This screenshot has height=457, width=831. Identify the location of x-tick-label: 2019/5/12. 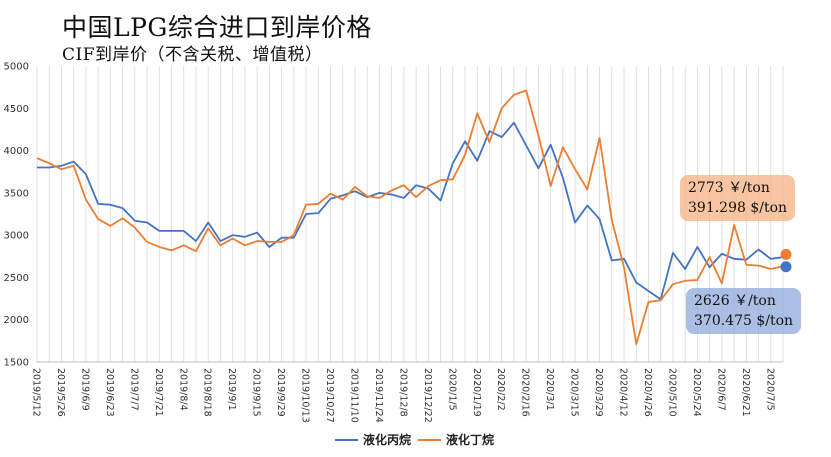
(36, 392).